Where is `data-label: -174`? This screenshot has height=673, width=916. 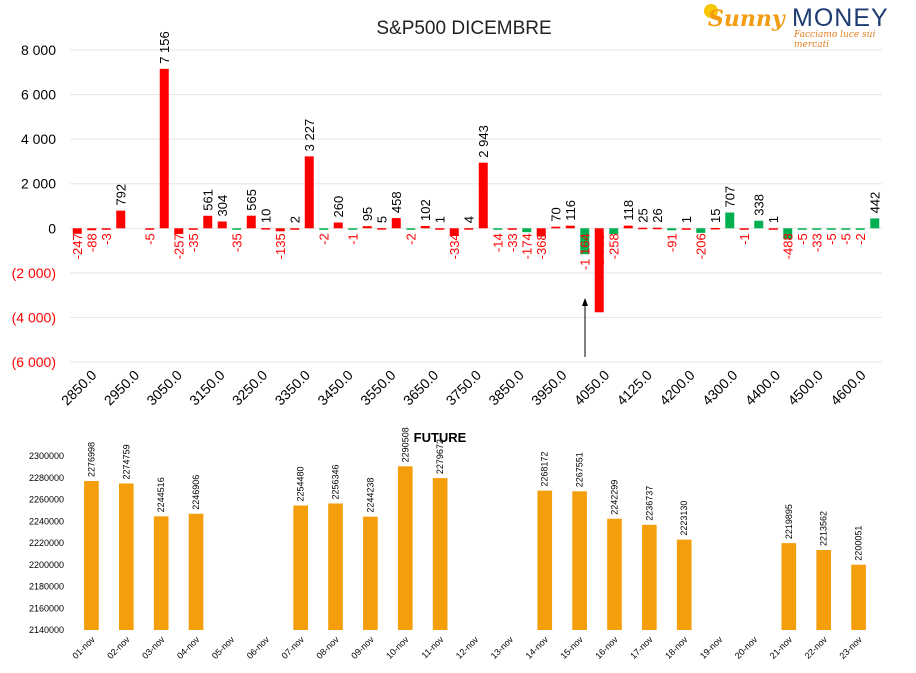 data-label: -174 is located at coordinates (527, 246).